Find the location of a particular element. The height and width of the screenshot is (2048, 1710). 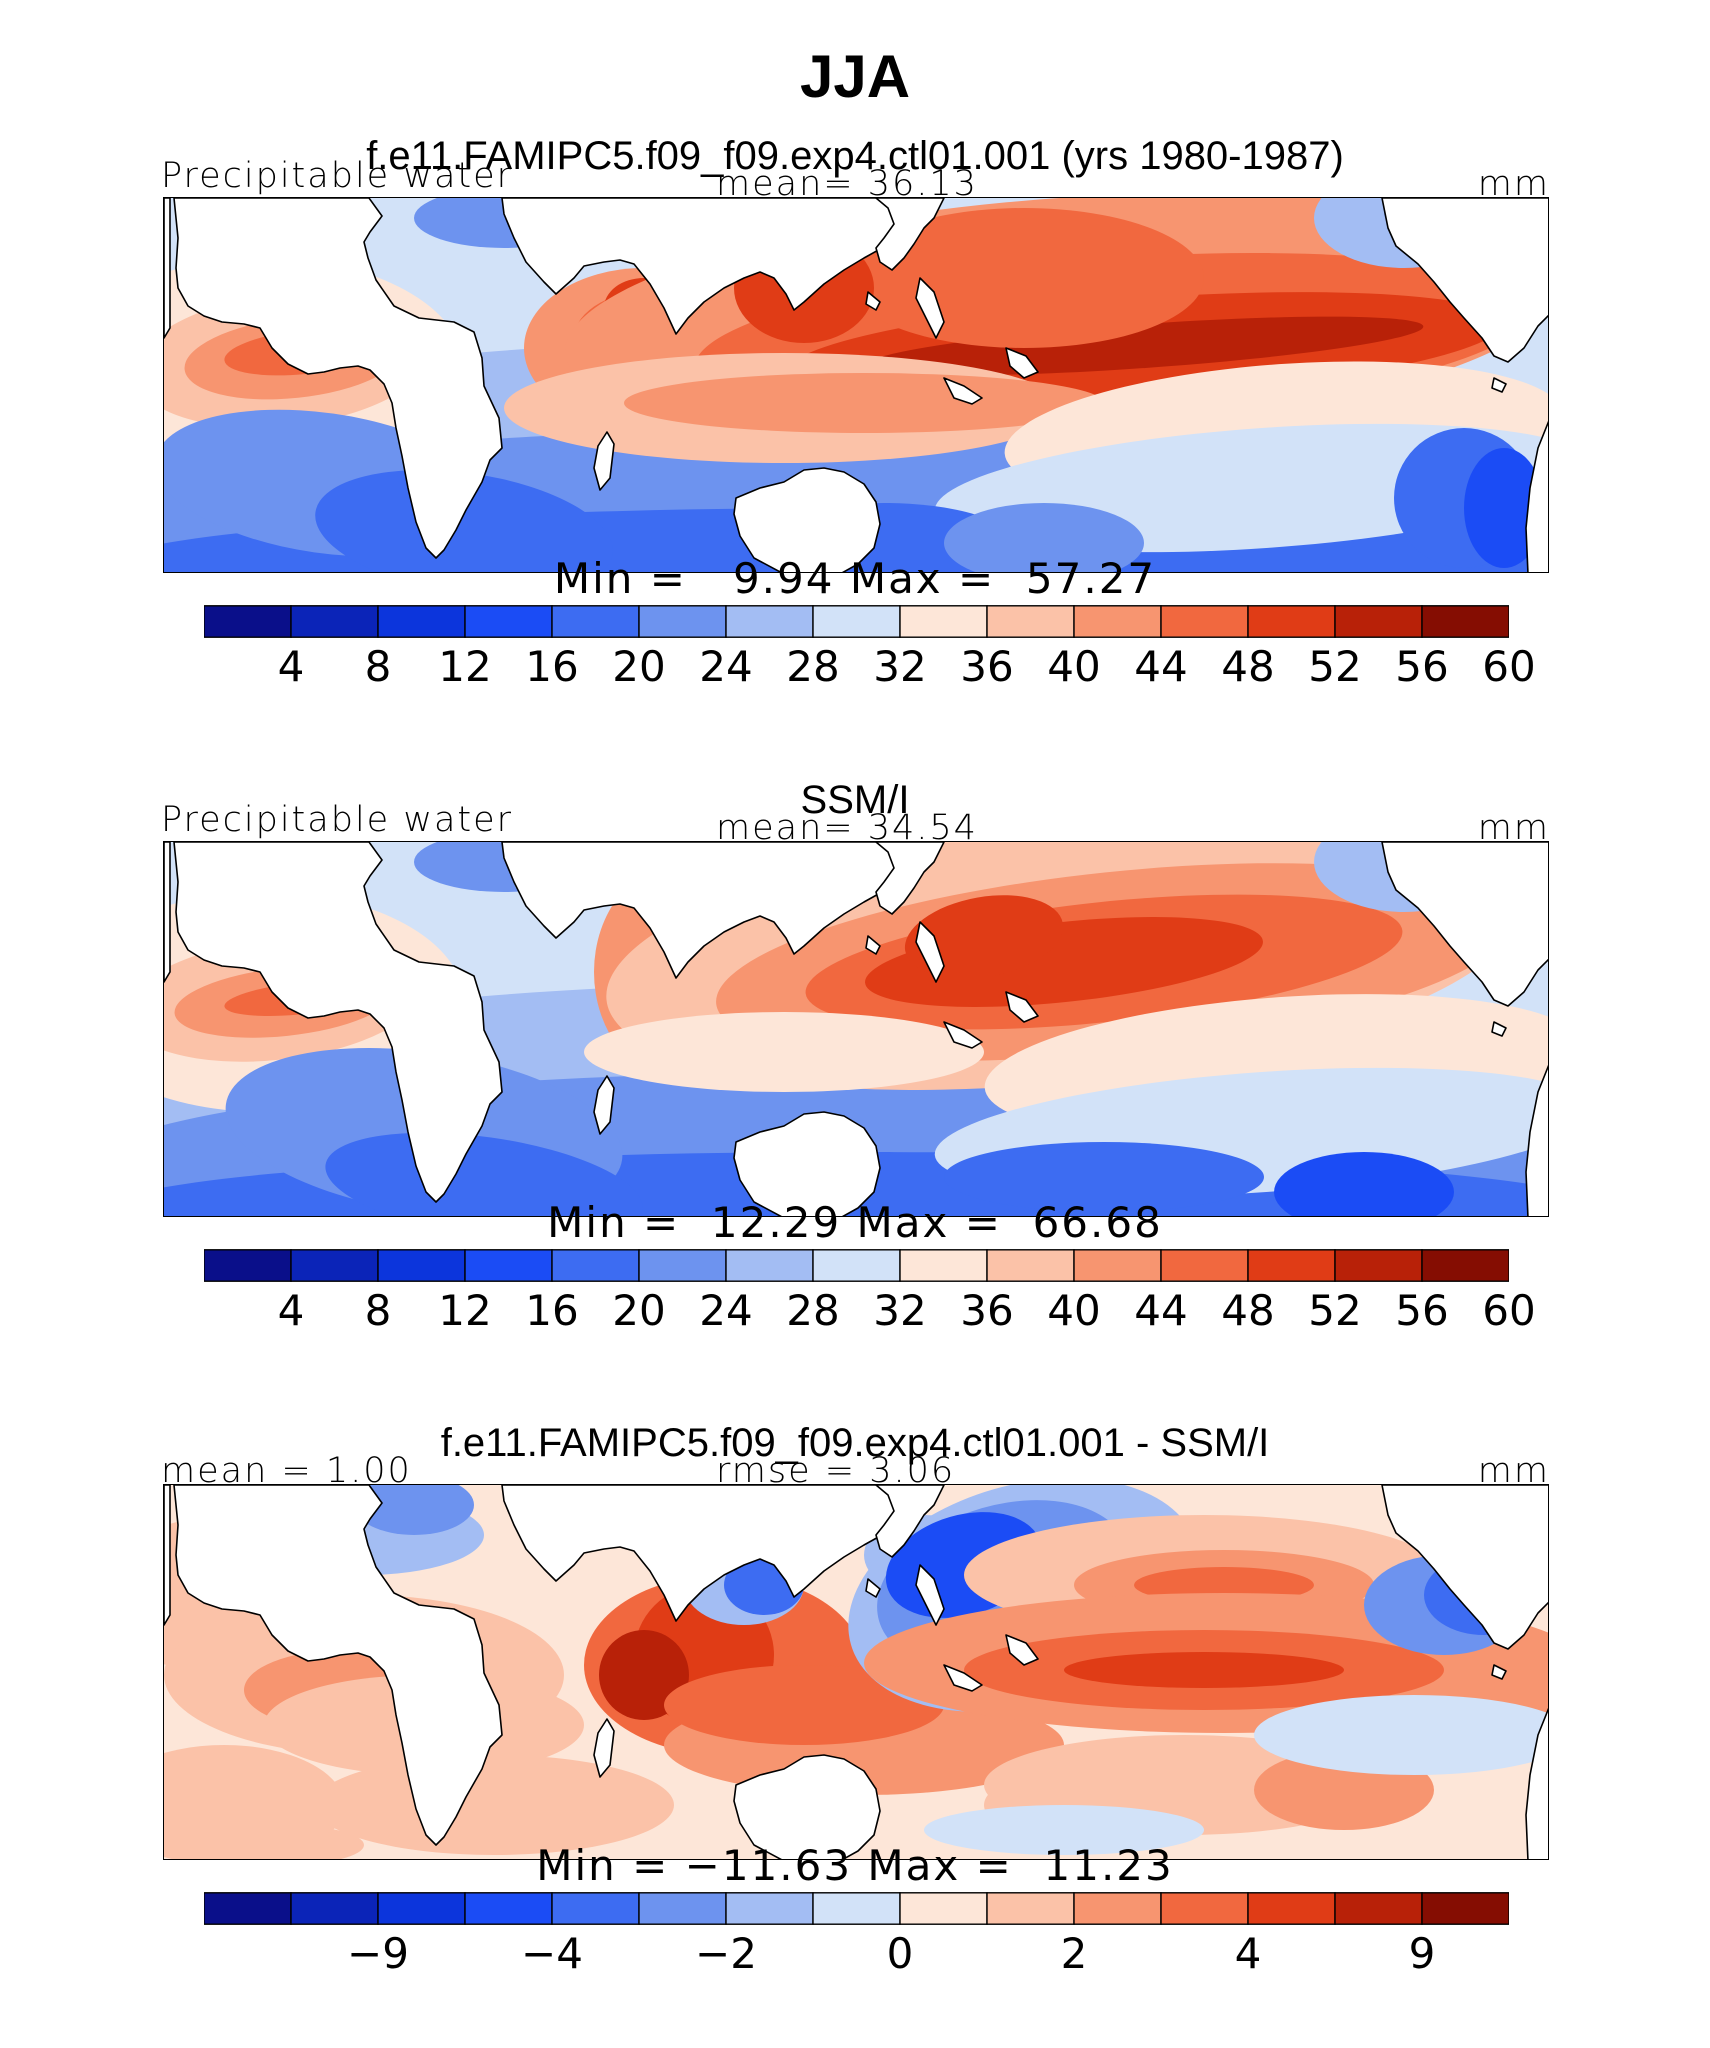

colorbar-tick-label: −4 is located at coordinates (552, 1953).